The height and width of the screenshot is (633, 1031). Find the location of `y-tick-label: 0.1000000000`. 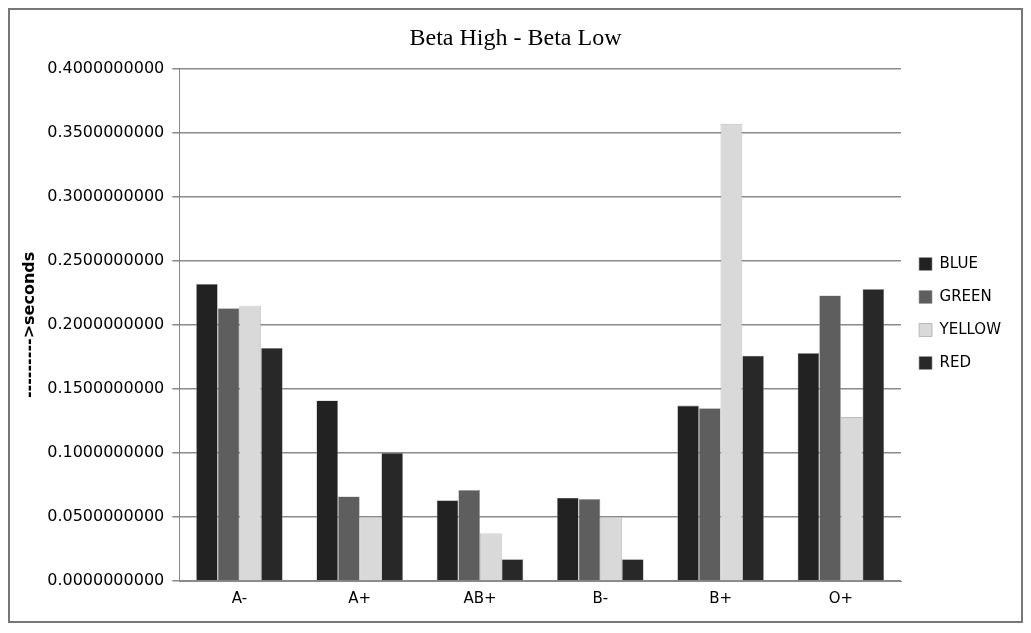

y-tick-label: 0.1000000000 is located at coordinates (106, 452).